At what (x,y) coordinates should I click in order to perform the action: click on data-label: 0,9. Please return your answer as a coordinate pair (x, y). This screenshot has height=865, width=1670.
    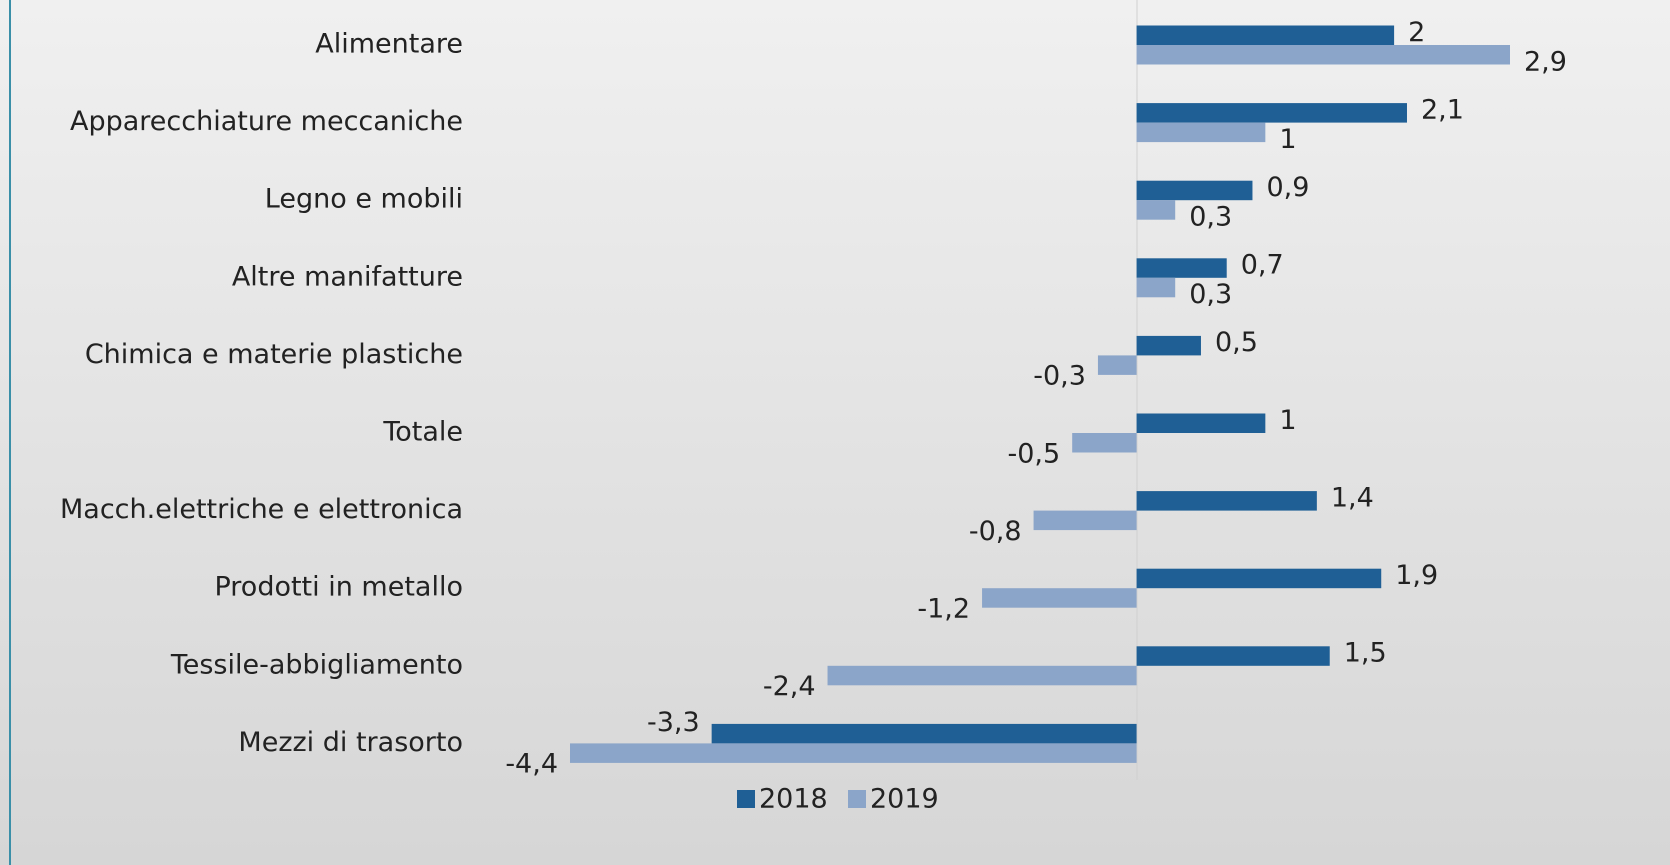
    Looking at the image, I should click on (1287, 187).